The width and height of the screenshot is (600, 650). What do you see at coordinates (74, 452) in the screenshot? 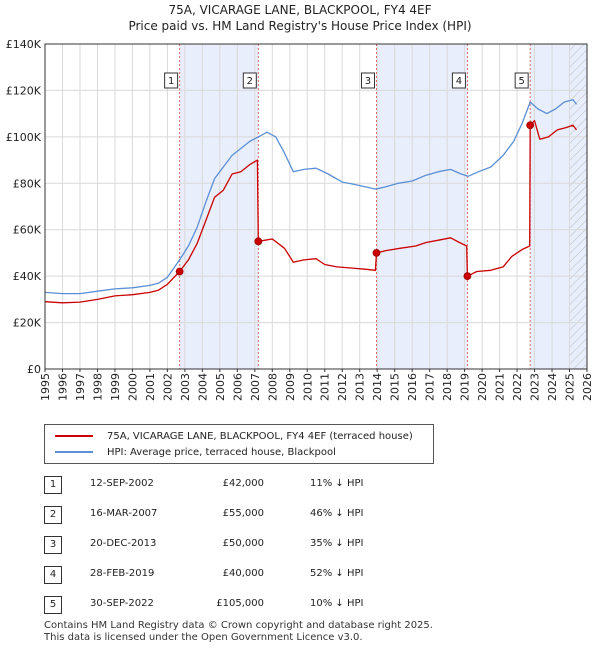
I see `legend-swatch-hpi` at bounding box center [74, 452].